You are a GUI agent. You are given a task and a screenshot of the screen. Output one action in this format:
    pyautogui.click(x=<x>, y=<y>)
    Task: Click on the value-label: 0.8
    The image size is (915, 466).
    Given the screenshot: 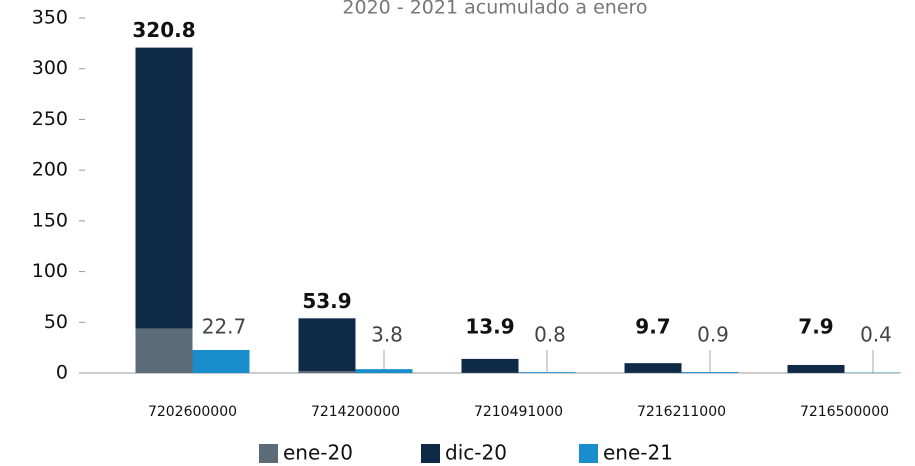 What is the action you would take?
    pyautogui.click(x=550, y=335)
    